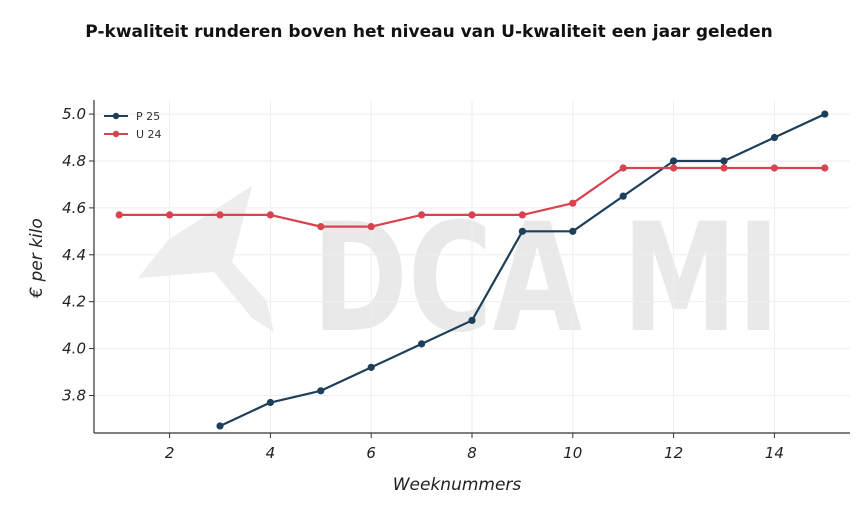  What do you see at coordinates (170, 453) in the screenshot?
I see `x-tick-label: 2` at bounding box center [170, 453].